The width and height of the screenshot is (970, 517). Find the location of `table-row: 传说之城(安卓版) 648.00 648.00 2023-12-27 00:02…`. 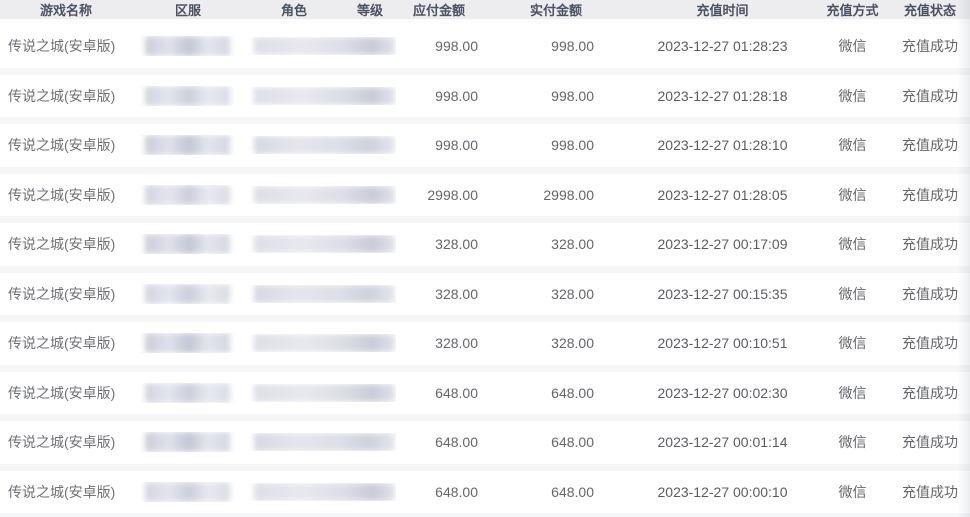

table-row: 传说之城(安卓版) 648.00 648.00 2023-12-27 00:02… is located at coordinates (485, 396).